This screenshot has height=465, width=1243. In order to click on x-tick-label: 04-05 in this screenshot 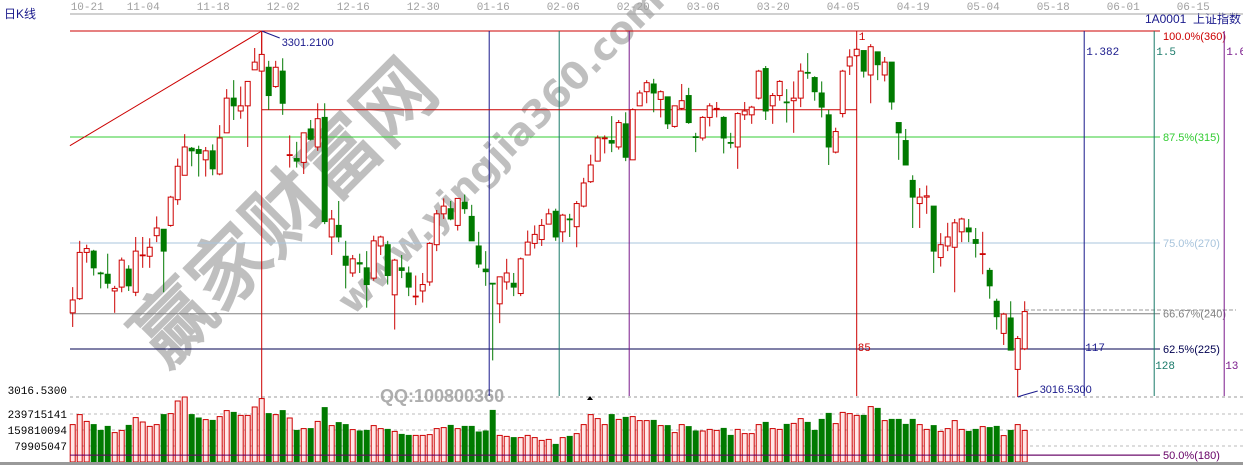, I will do `click(843, 8)`.